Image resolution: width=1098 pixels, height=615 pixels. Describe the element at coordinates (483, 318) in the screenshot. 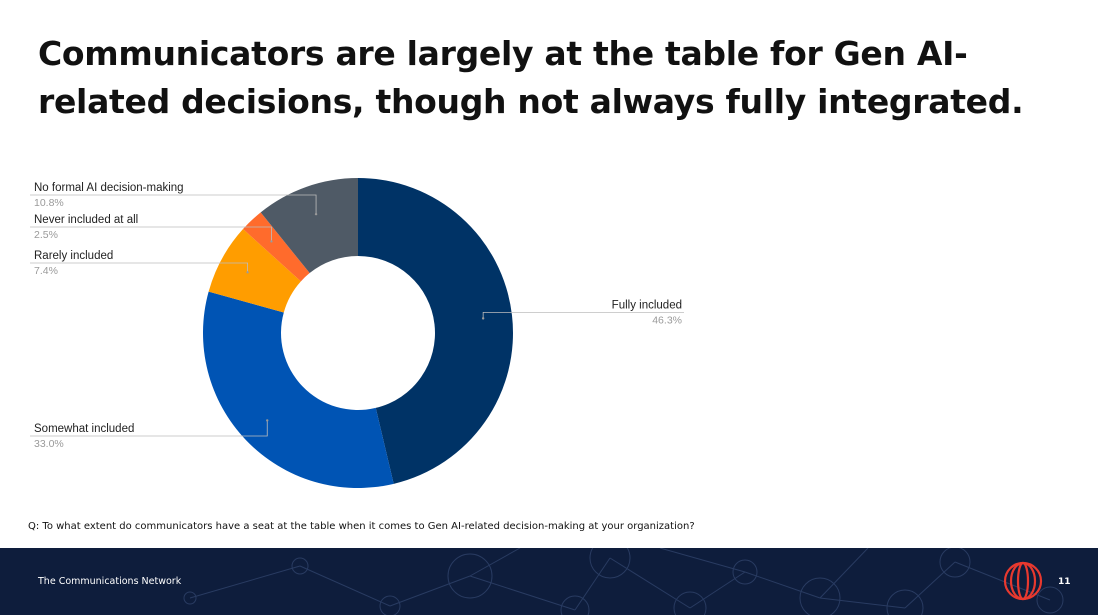

I see `leader-dot-fully-included` at that location.